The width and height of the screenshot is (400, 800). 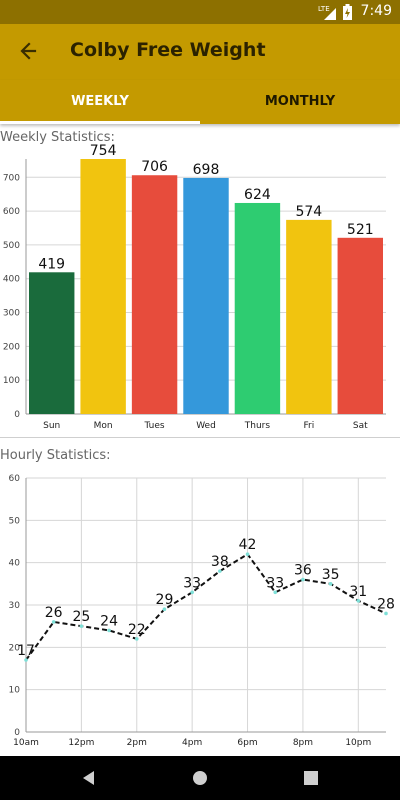 I want to click on bar-category-label: Wed, so click(x=206, y=426).